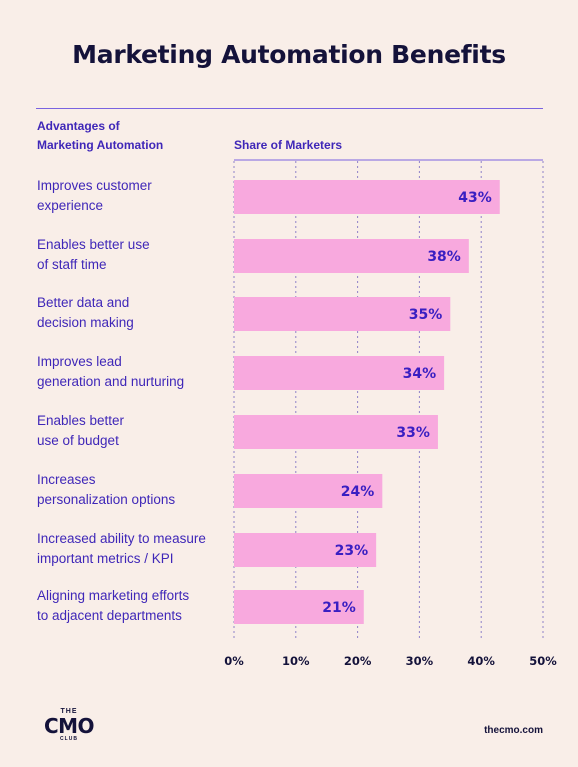 Image resolution: width=578 pixels, height=767 pixels. Describe the element at coordinates (69, 739) in the screenshot. I see `logo-club-text: CLUB` at that location.